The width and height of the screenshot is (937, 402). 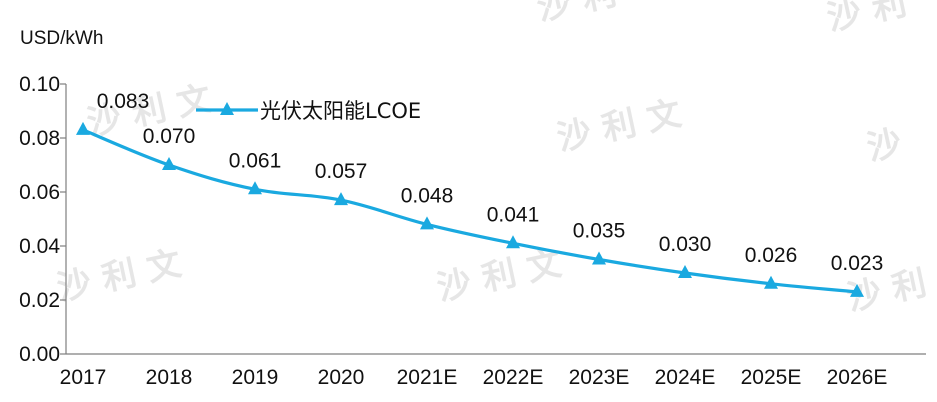 I want to click on y-tick-label-0: 0.00, so click(x=39, y=354).